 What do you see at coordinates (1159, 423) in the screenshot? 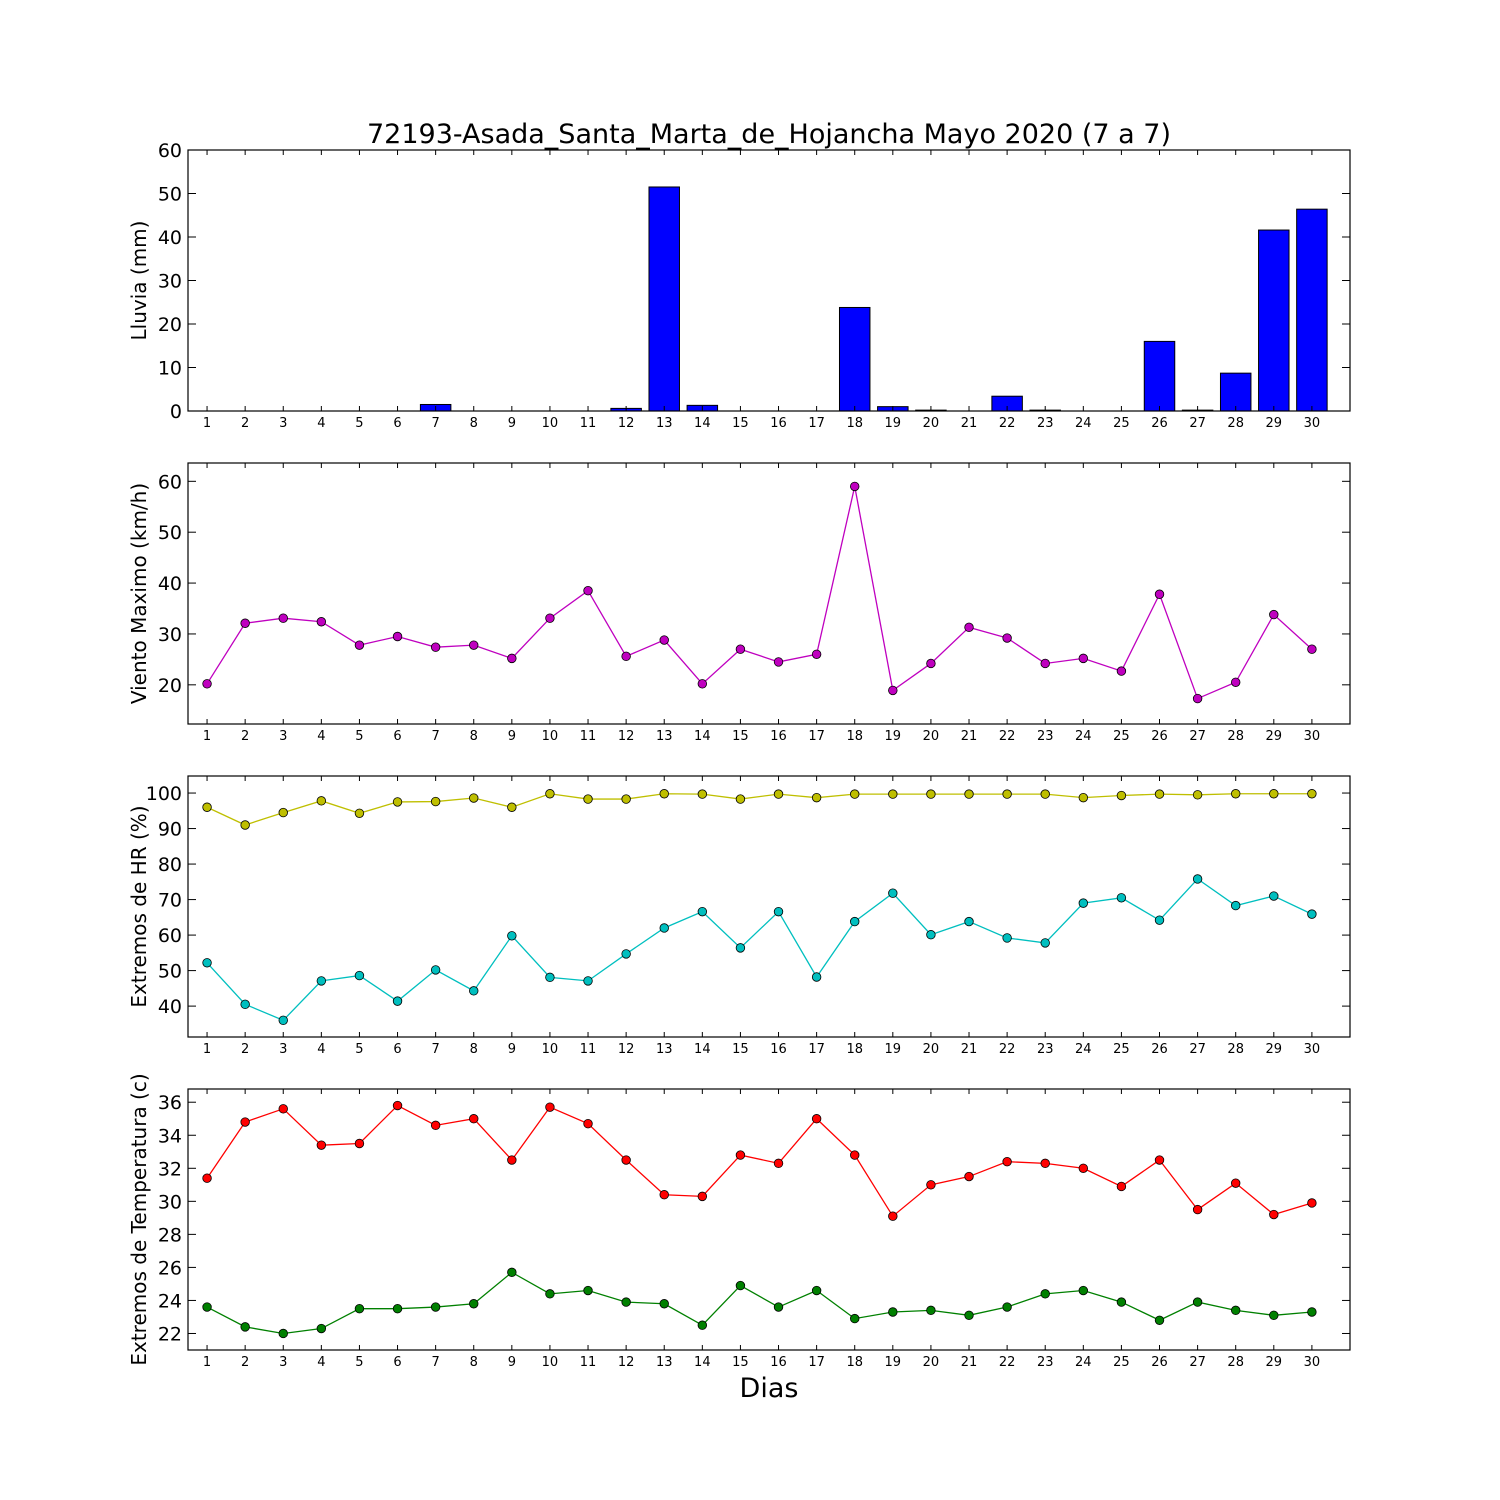
I see `rainfall-x-tick-label: 26` at bounding box center [1159, 423].